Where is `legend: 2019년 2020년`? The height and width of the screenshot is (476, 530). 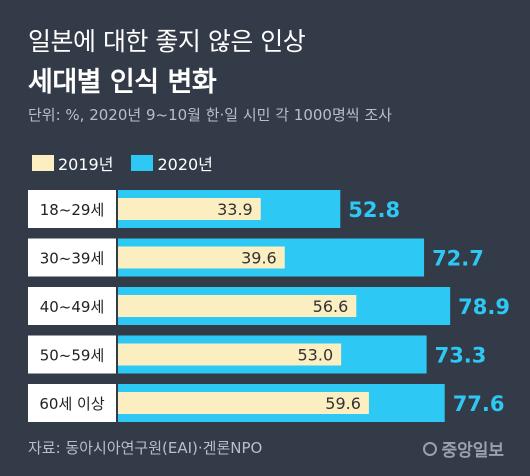
legend: 2019년 2020년 is located at coordinates (122, 163).